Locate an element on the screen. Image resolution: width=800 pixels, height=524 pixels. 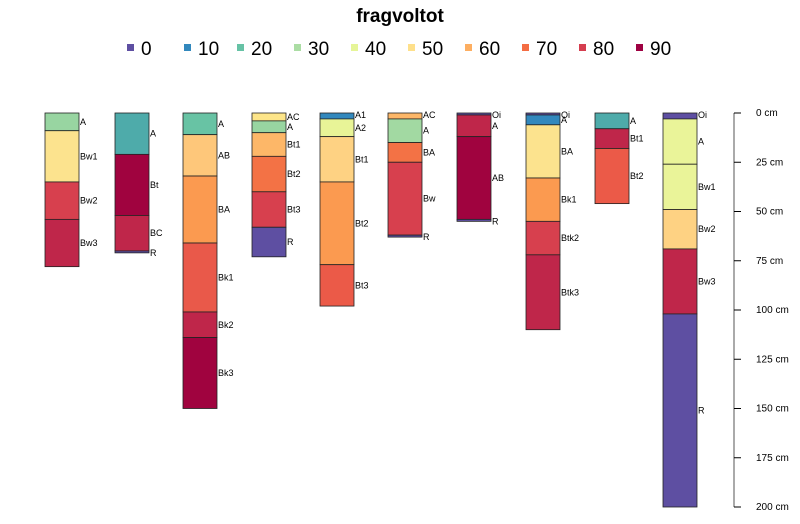
legend-entry: 90 is located at coordinates (653, 49).